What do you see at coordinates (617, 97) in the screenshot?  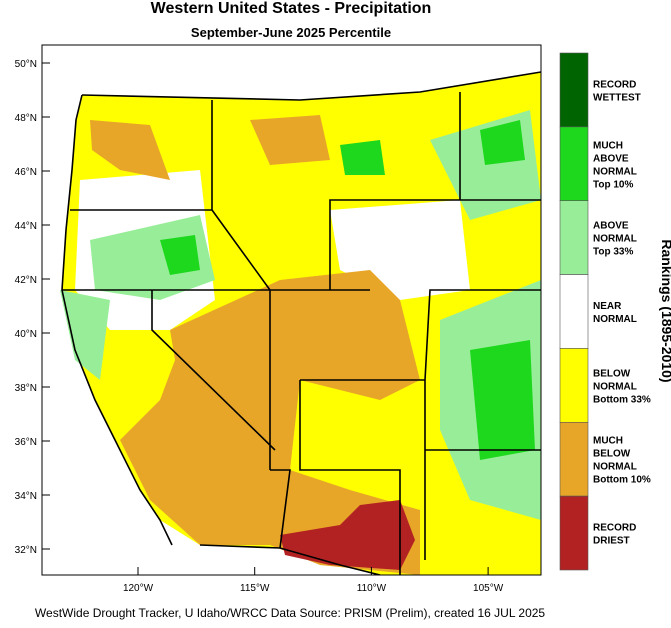 I see `legend-label: WETTEST` at bounding box center [617, 97].